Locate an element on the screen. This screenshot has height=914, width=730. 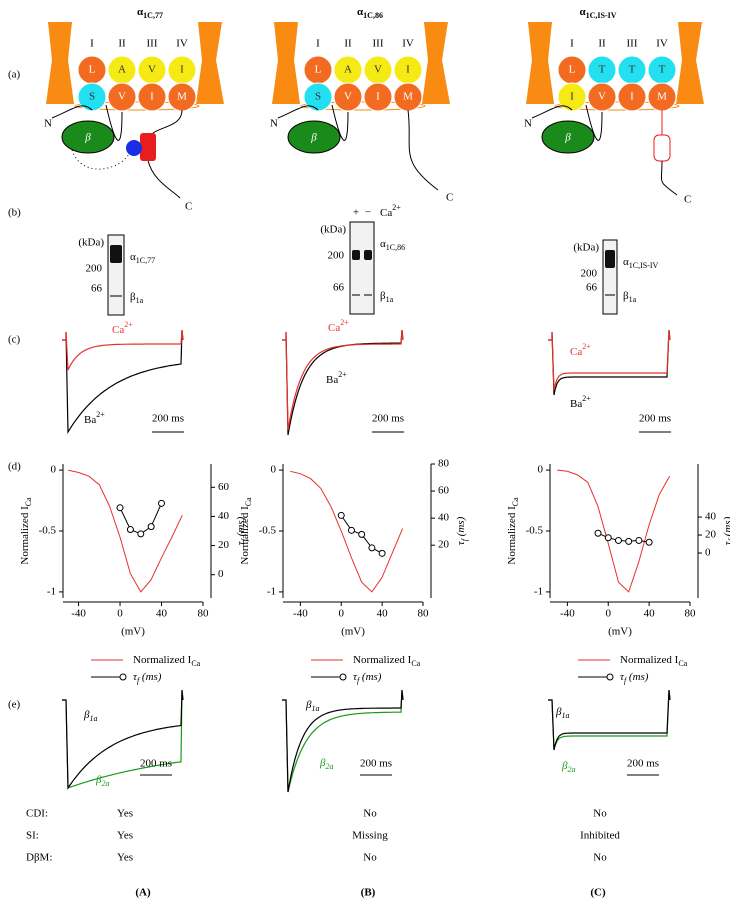
beta-label: β is located at coordinates (313, 138).